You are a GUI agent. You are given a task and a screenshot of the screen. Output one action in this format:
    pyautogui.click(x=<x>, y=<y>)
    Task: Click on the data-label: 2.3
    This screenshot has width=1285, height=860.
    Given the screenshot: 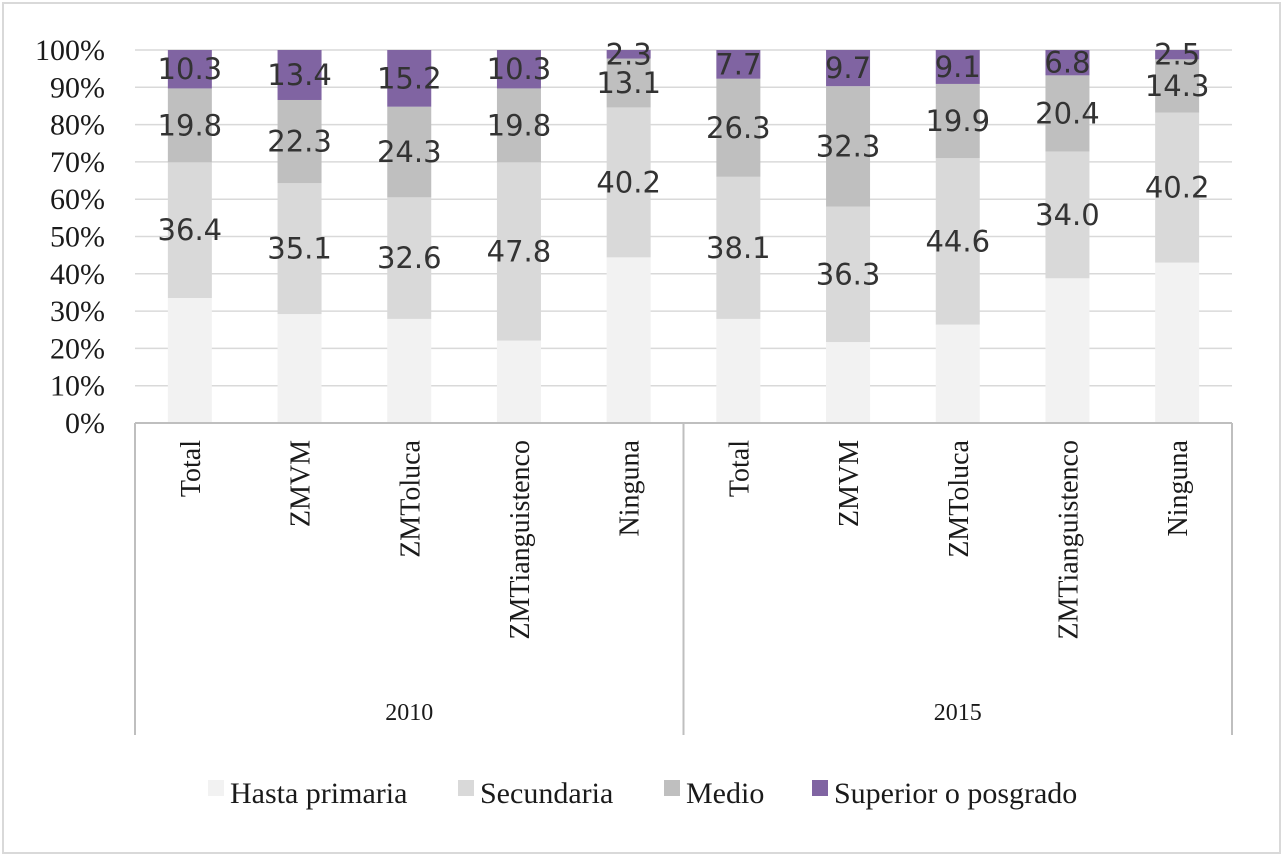 What is the action you would take?
    pyautogui.click(x=629, y=54)
    